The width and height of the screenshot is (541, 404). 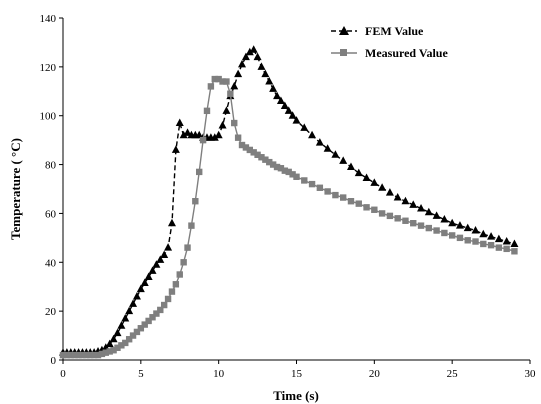 What do you see at coordinates (141, 374) in the screenshot?
I see `x-tick-label: 5` at bounding box center [141, 374].